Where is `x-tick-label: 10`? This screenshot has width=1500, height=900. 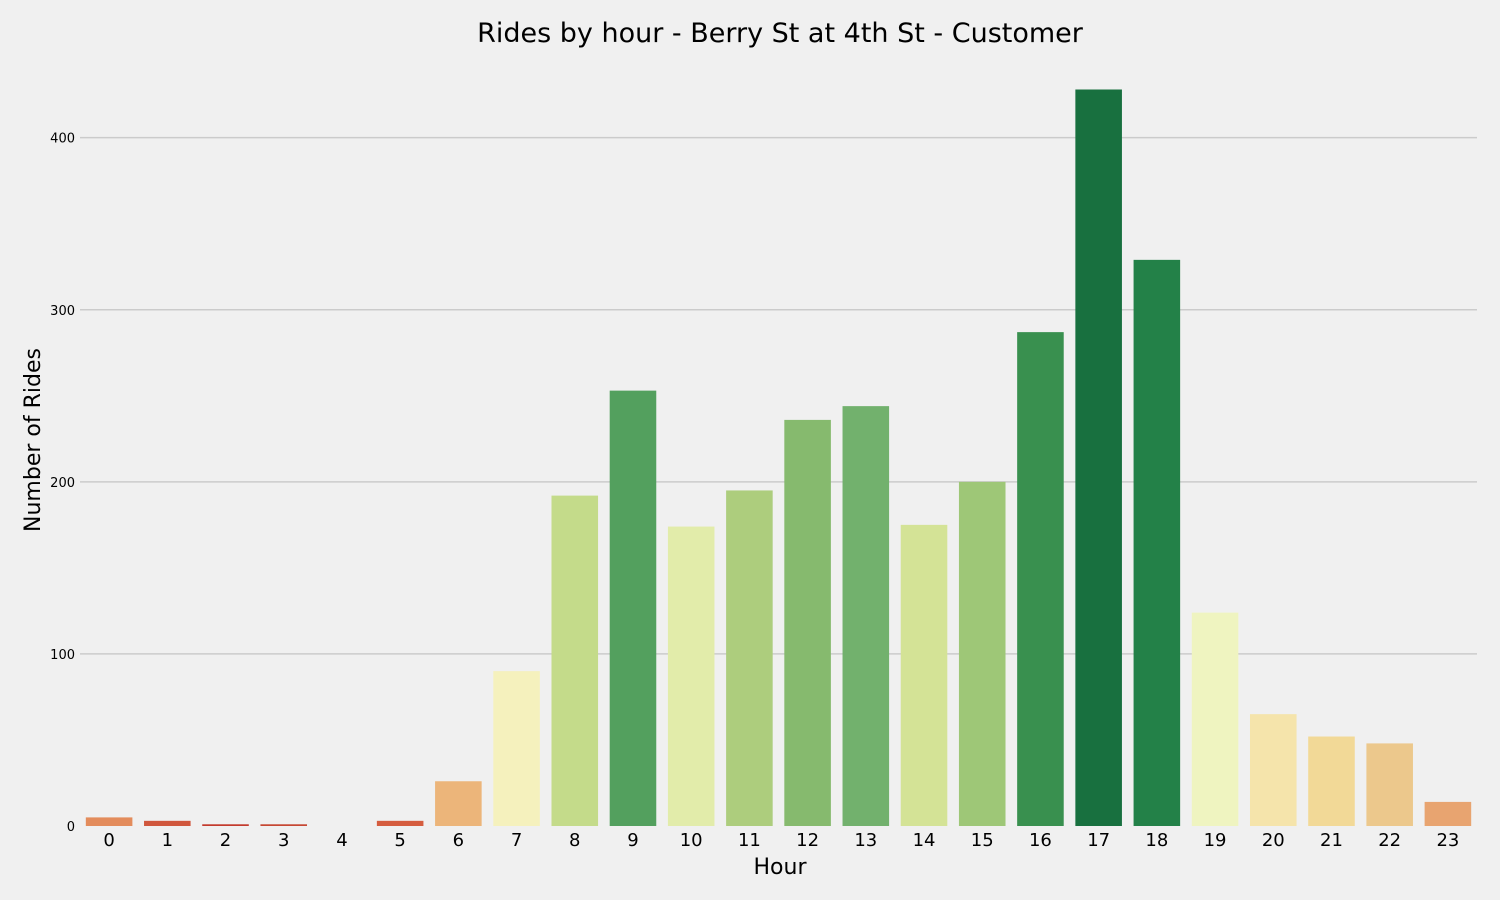
x-tick-label: 10 is located at coordinates (691, 840).